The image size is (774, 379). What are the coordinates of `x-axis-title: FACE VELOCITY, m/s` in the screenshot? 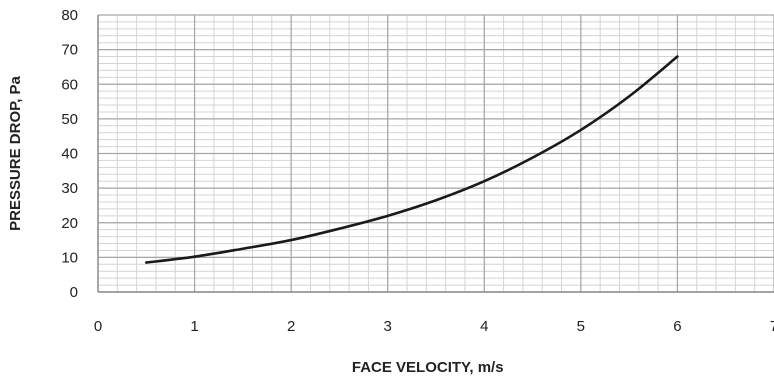 It's located at (428, 367).